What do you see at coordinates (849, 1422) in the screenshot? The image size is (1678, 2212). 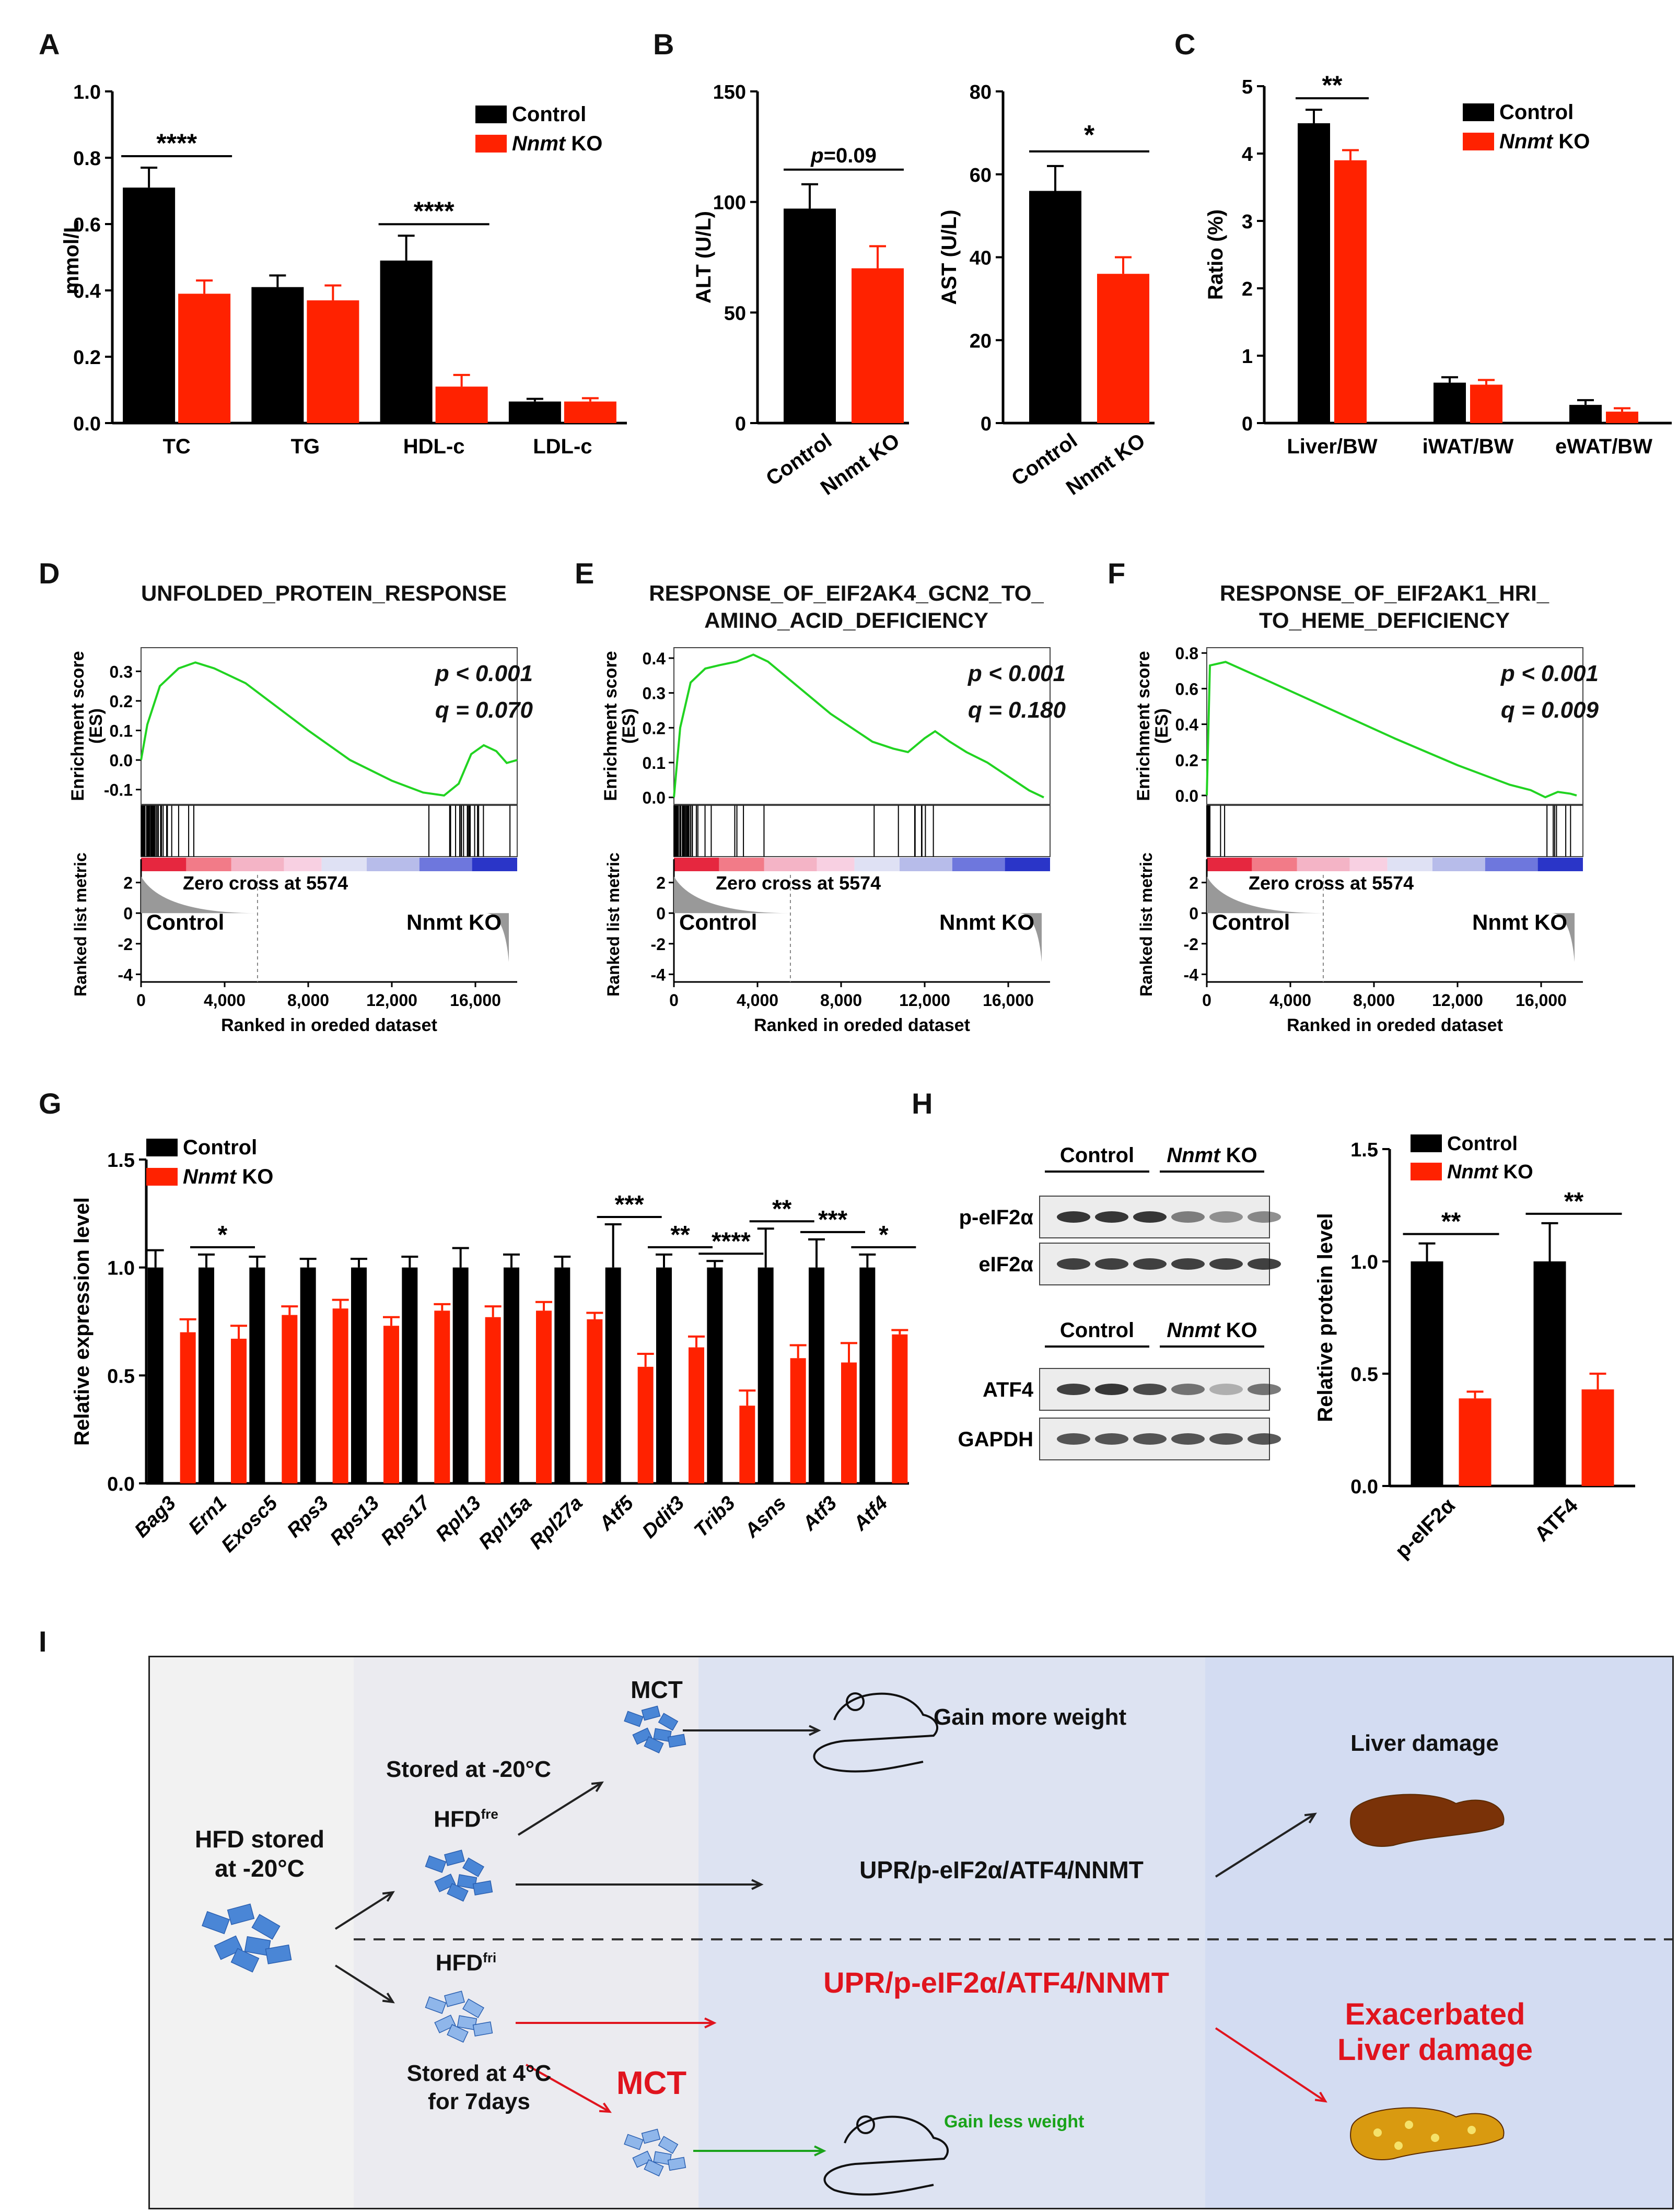 I see `bar-nnmt-ko-atf3` at bounding box center [849, 1422].